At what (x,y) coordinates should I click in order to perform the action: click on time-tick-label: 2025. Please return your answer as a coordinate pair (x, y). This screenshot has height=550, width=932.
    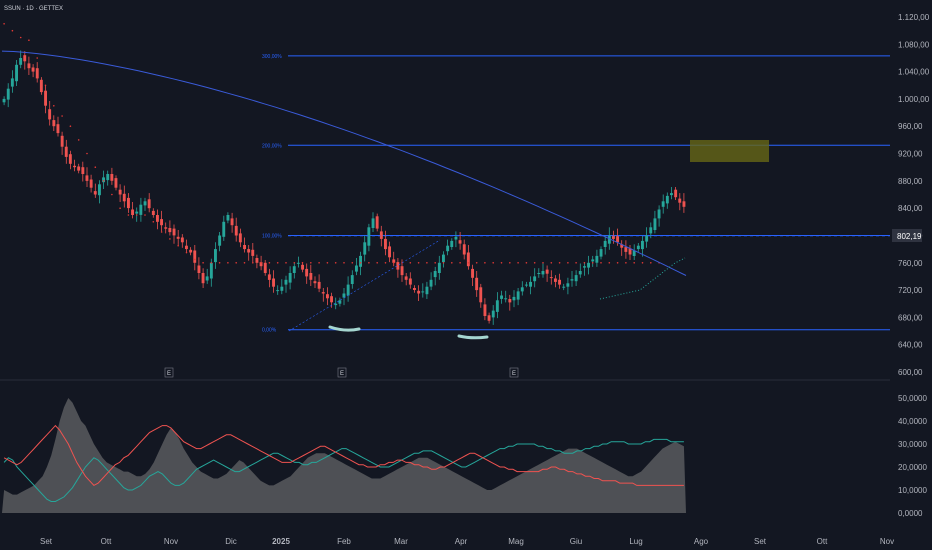
    Looking at the image, I should click on (281, 541).